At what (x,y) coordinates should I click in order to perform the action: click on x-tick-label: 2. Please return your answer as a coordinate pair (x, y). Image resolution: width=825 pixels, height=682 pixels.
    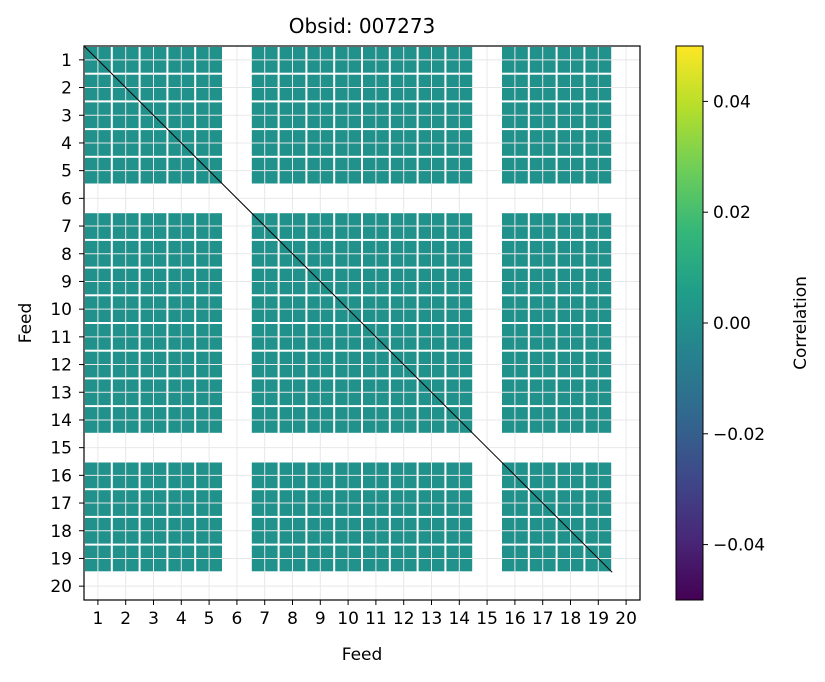
    Looking at the image, I should click on (125, 619).